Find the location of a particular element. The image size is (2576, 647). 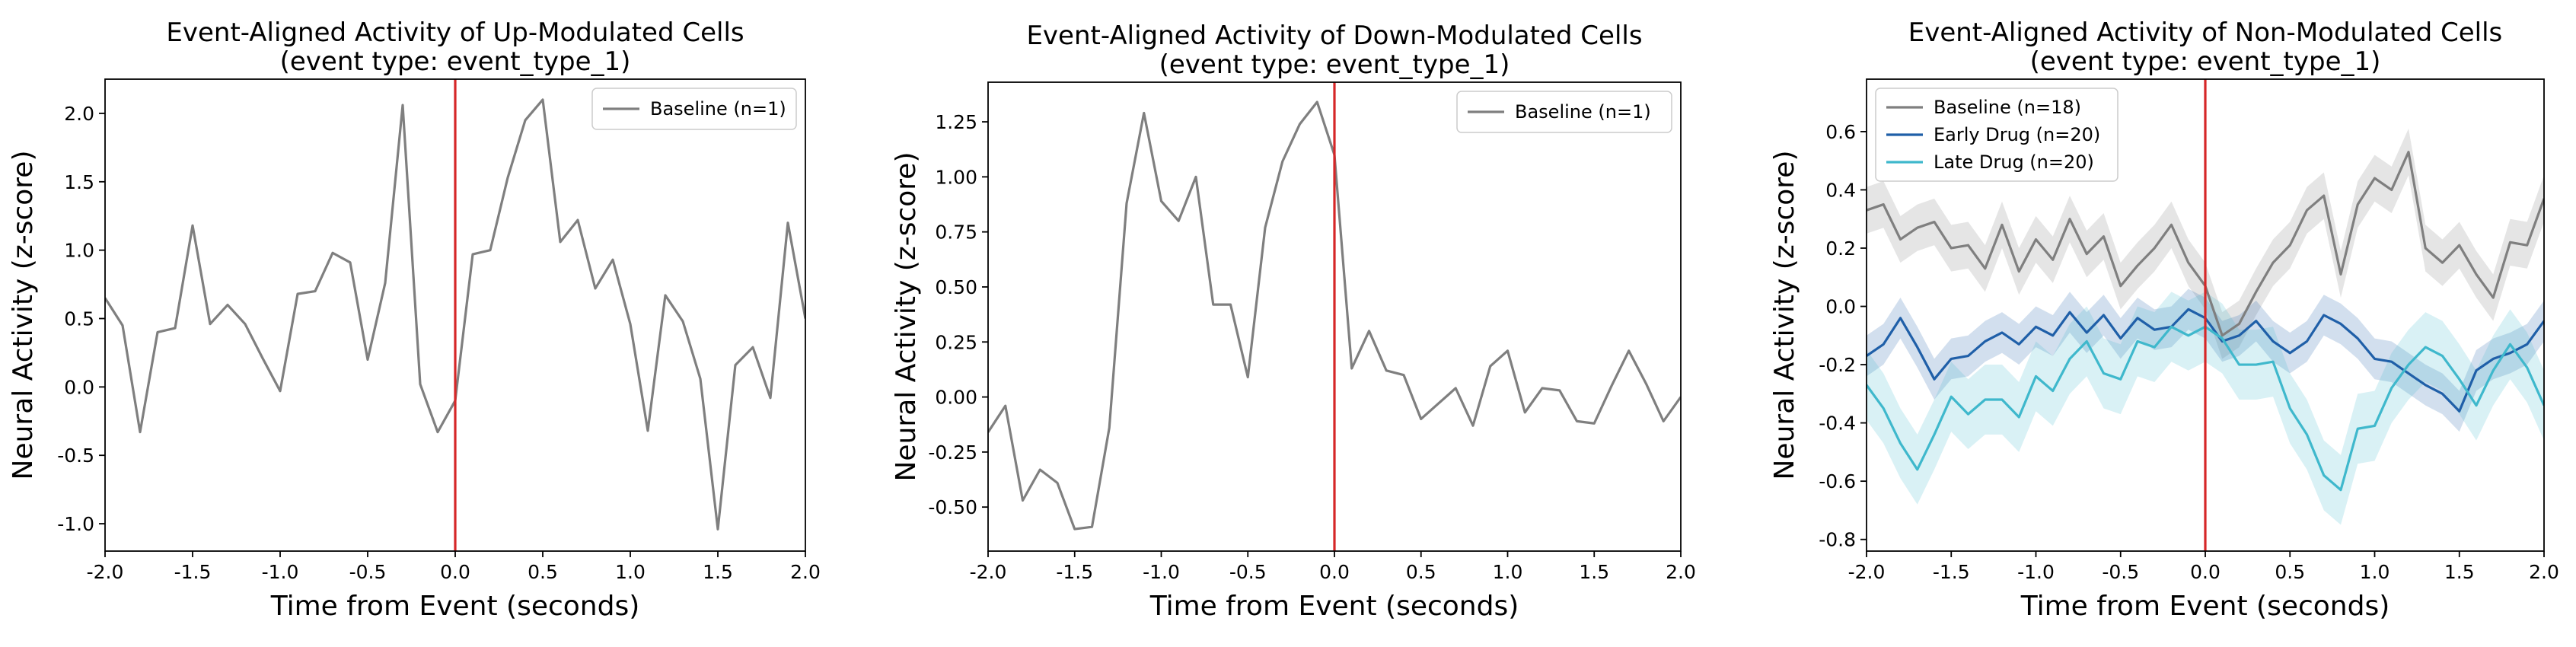

legend-item: Early Drug (n=20) is located at coordinates (1993, 134).